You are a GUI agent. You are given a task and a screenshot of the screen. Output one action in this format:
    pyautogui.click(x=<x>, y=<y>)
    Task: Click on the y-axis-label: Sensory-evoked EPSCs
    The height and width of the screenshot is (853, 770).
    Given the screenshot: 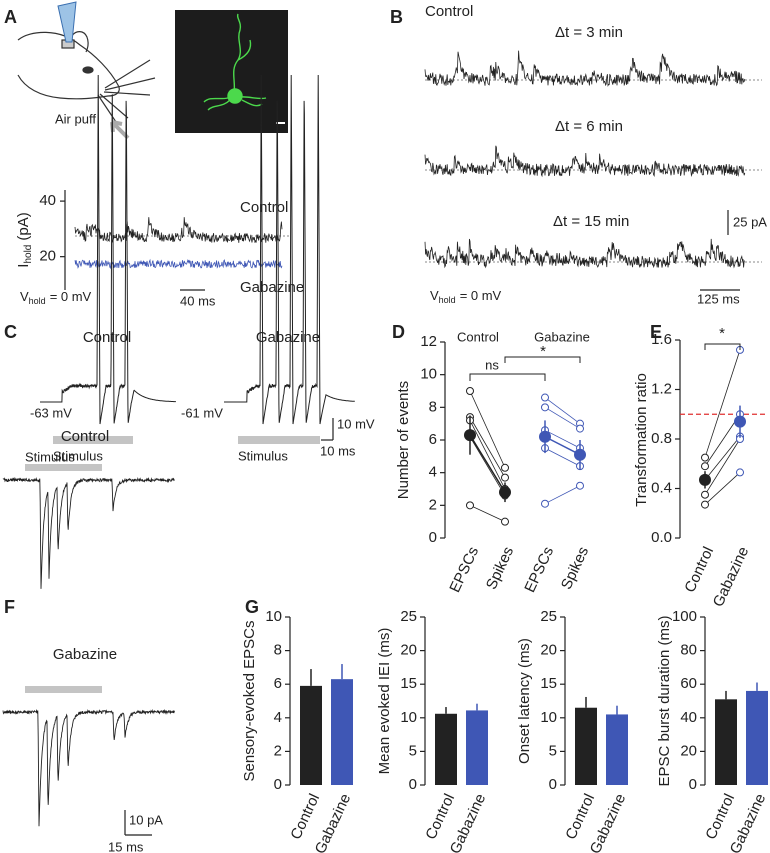 What is the action you would take?
    pyautogui.click(x=249, y=701)
    